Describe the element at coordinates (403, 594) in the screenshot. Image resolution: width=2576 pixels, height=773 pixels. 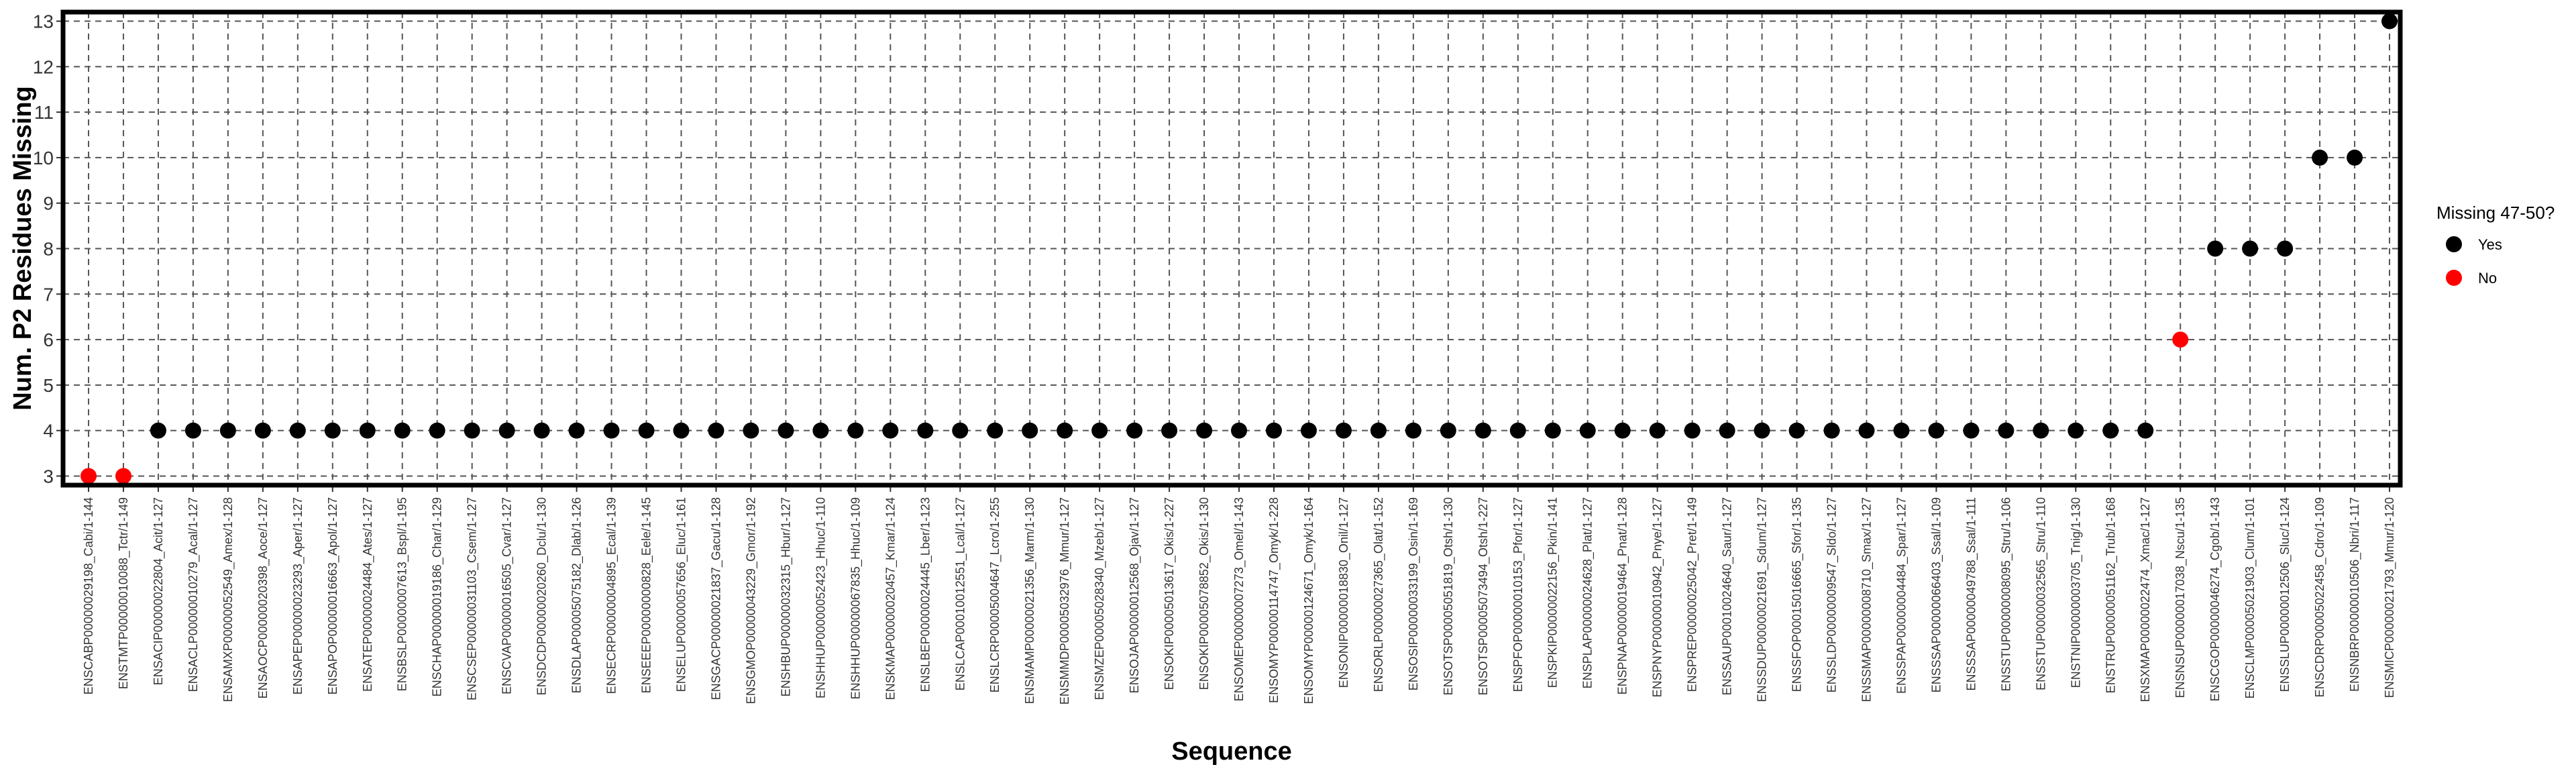
I see `x-tick-label-9: ENSBSLP00000007613_Bspl/1-195` at that location.